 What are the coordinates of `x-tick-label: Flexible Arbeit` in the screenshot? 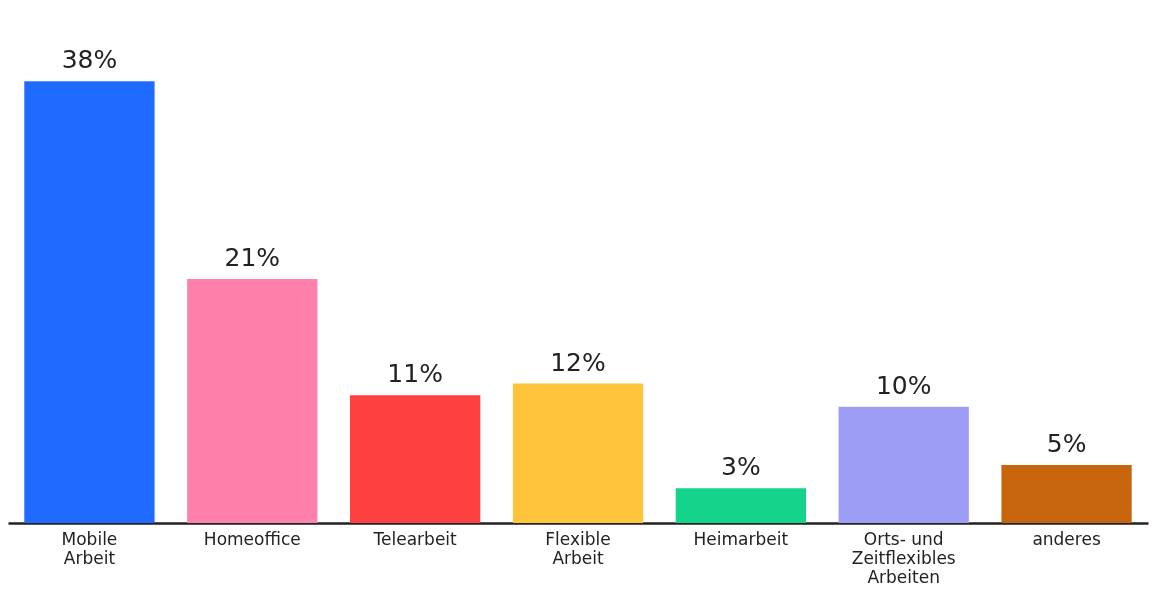 It's located at (578, 548).